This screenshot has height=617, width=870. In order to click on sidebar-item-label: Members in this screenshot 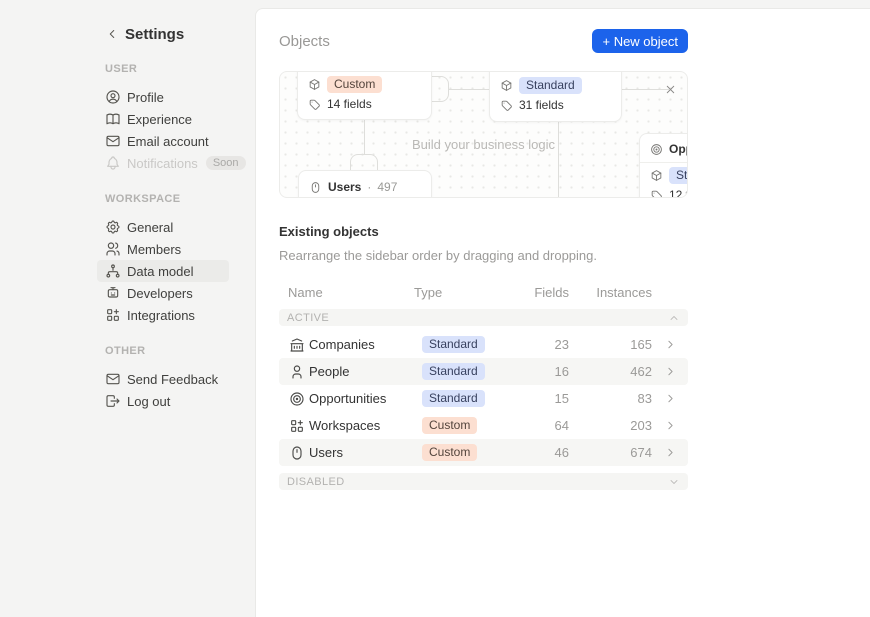, I will do `click(154, 249)`.